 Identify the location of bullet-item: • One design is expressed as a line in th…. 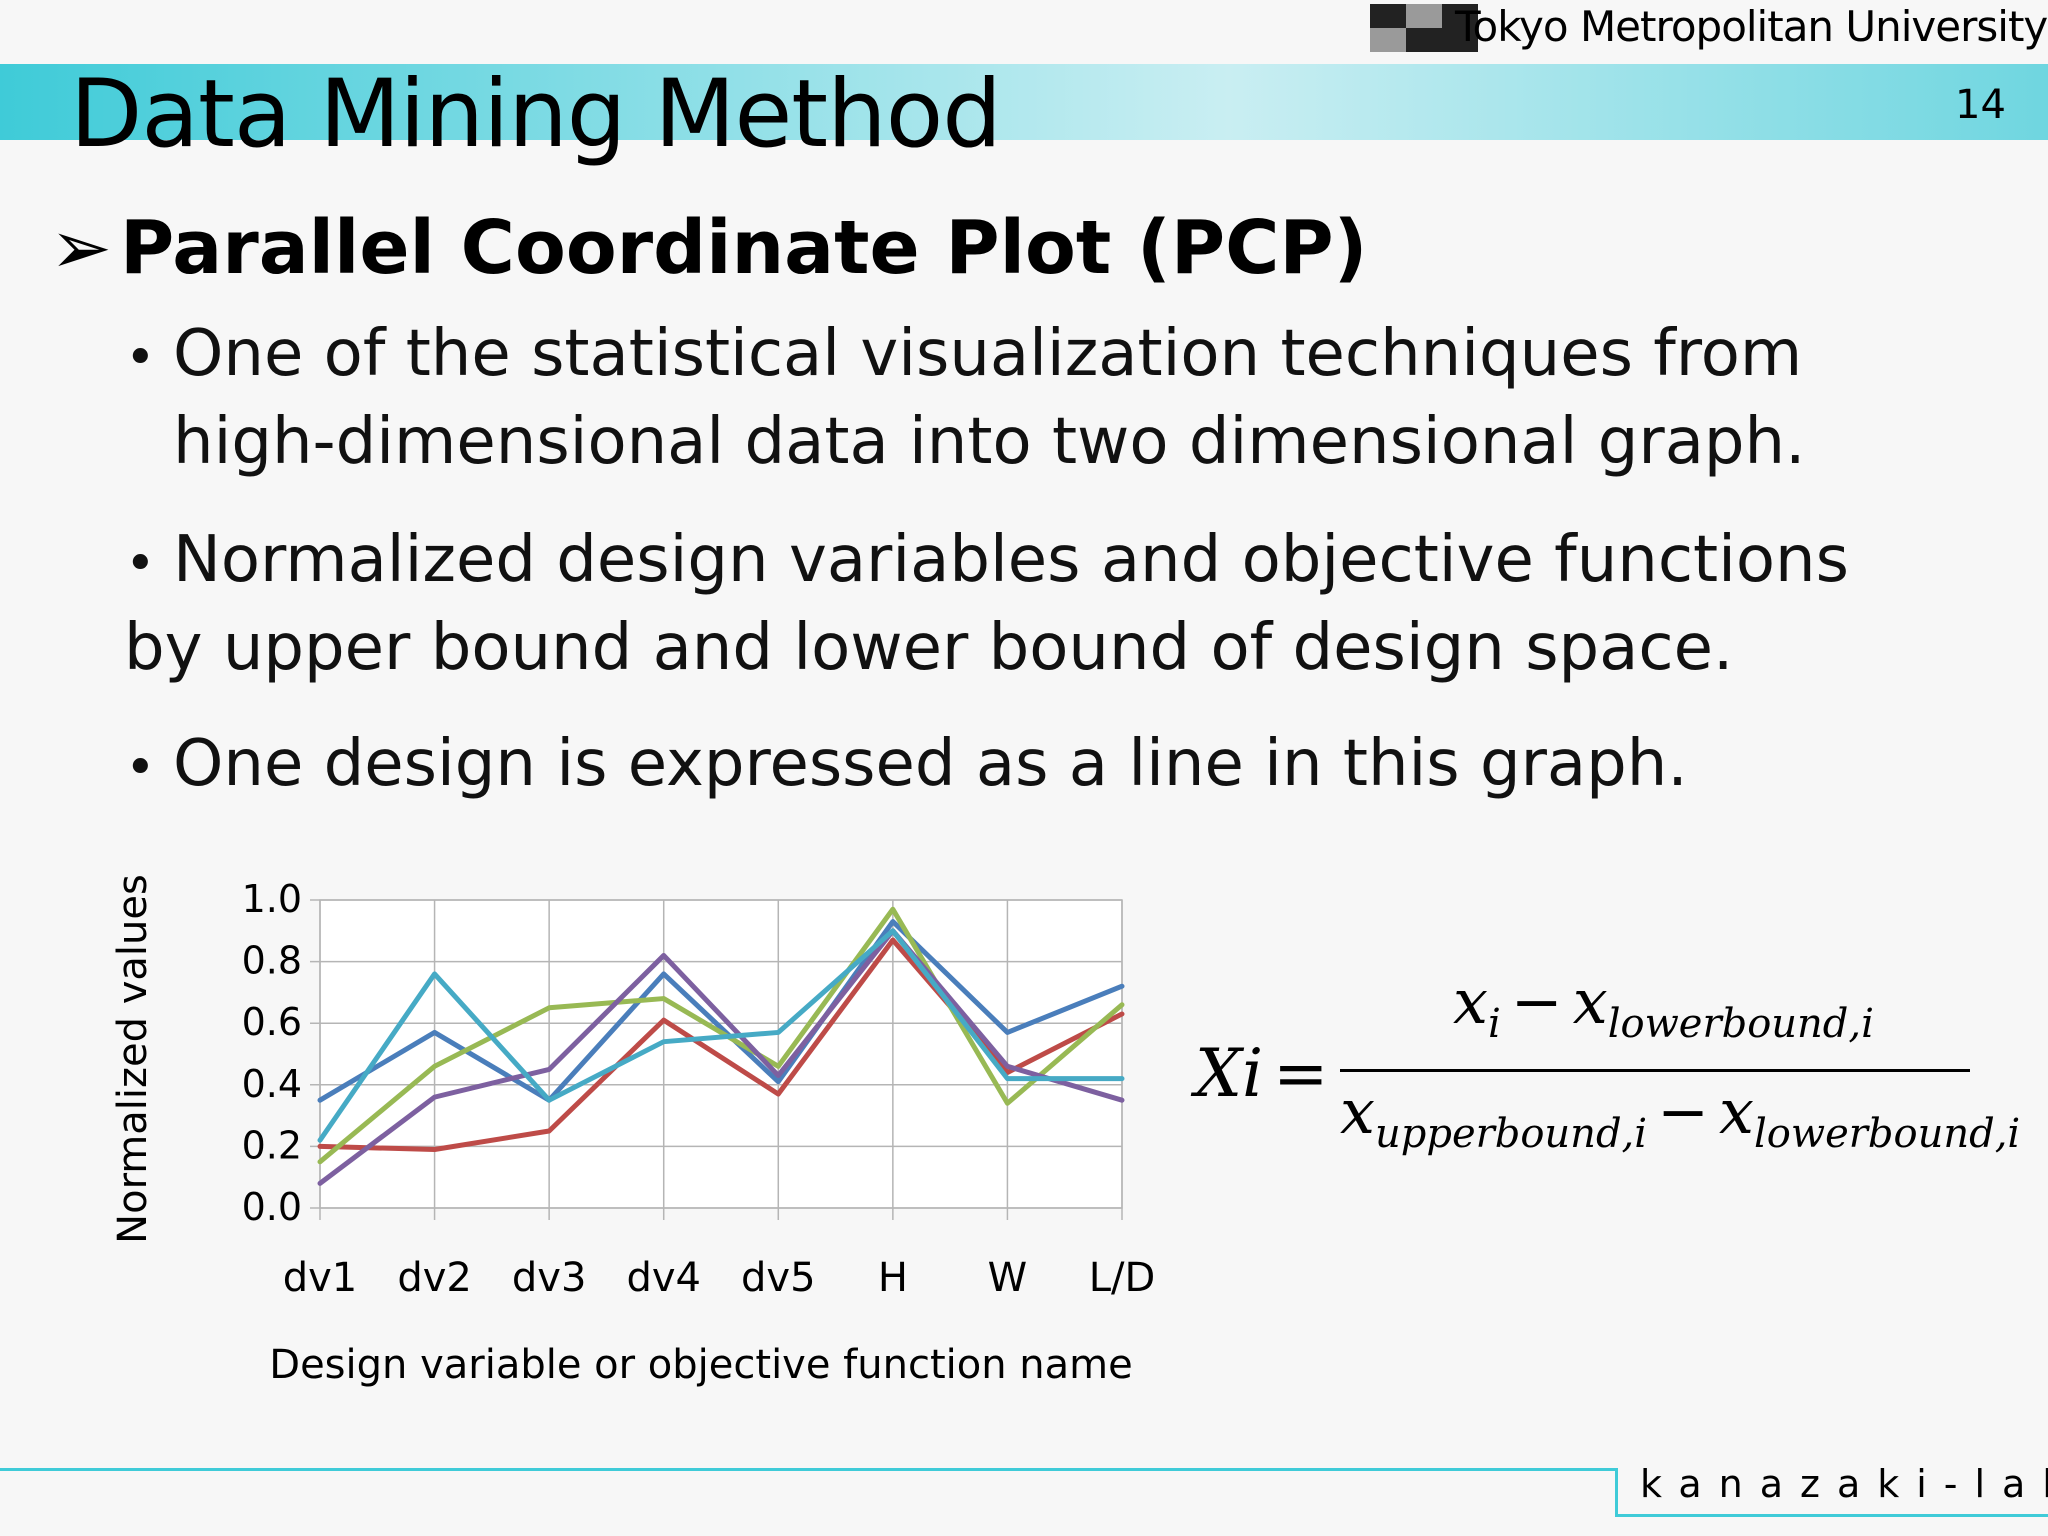
(906, 766).